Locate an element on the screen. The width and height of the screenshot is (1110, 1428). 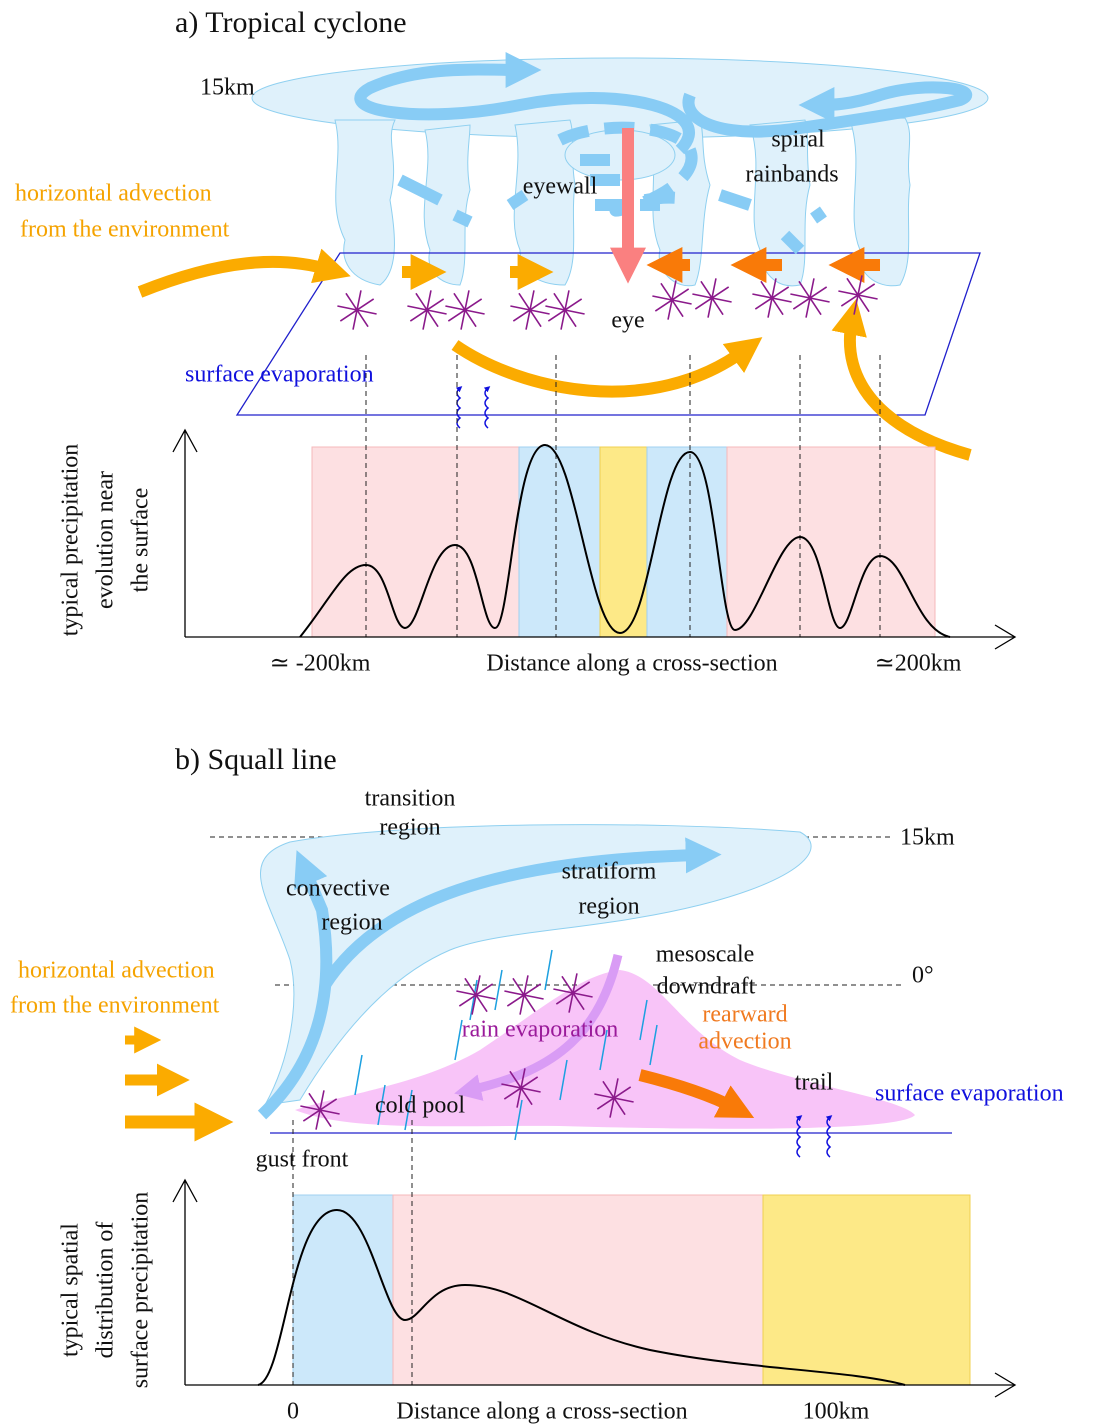
y-axis-title: distribution of is located at coordinates (106, 1290).